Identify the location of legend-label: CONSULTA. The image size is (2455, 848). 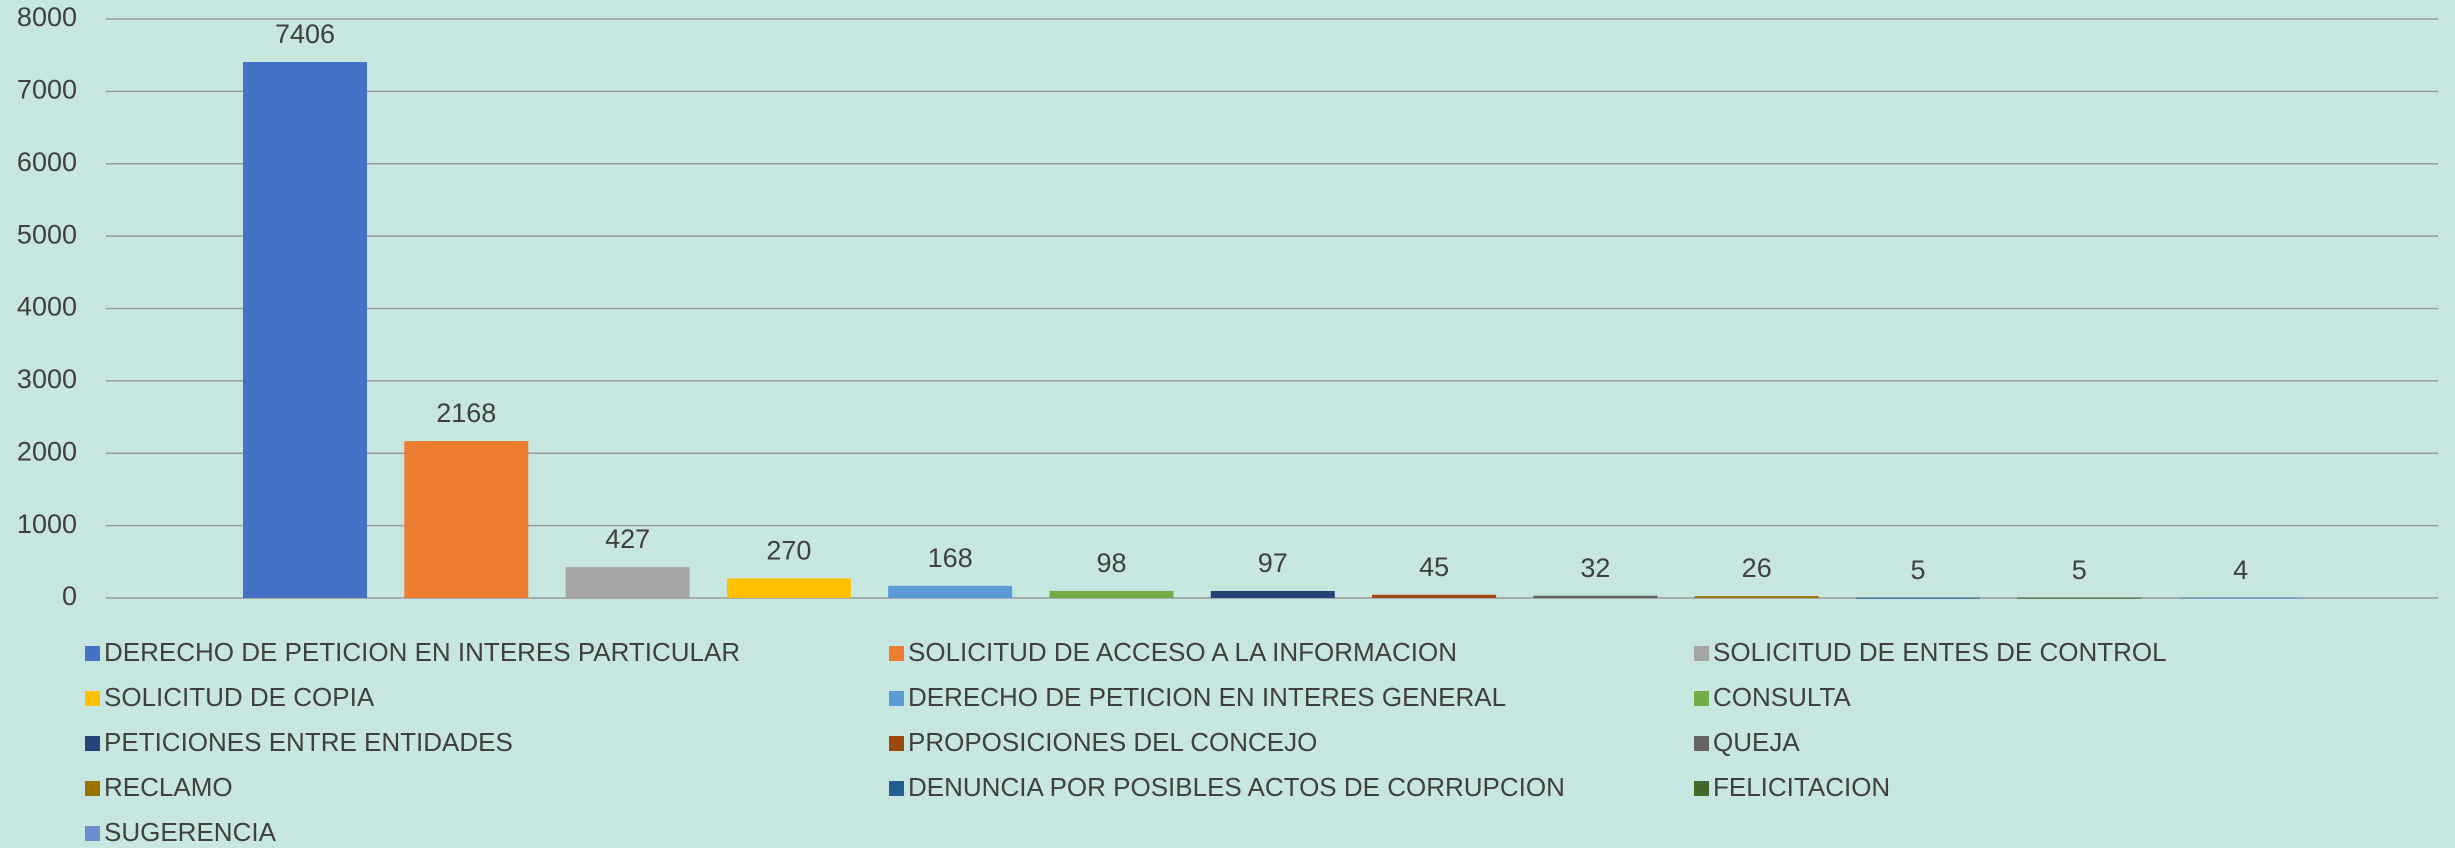
(1782, 697).